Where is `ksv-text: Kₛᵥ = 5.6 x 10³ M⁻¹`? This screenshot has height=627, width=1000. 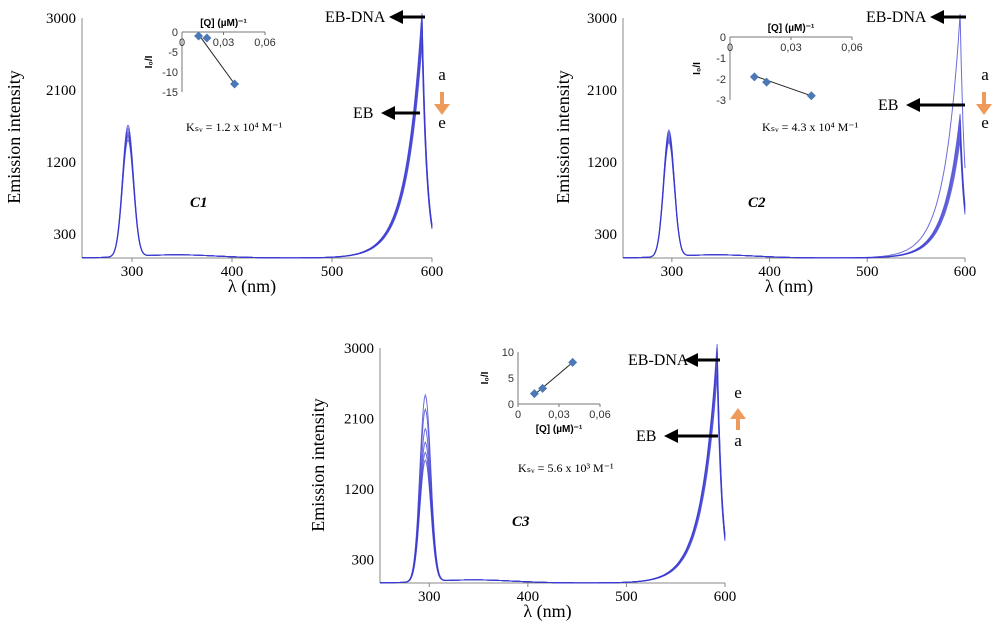
ksv-text: Kₛᵥ = 5.6 x 10³ M⁻¹ is located at coordinates (566, 468).